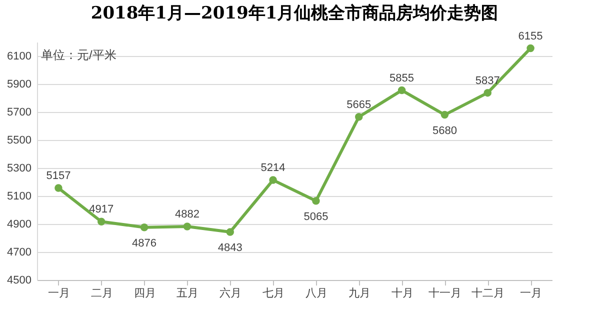 Image resolution: width=599 pixels, height=323 pixels. What do you see at coordinates (530, 36) in the screenshot?
I see `data-label: 6155` at bounding box center [530, 36].